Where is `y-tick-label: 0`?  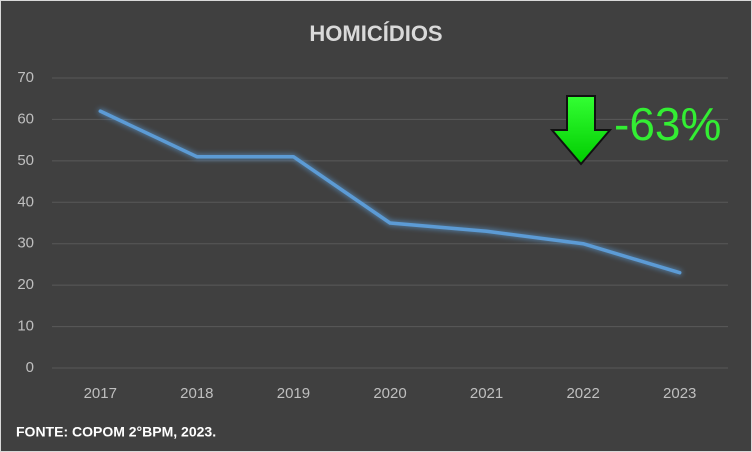 y-tick-label: 0 is located at coordinates (30, 367).